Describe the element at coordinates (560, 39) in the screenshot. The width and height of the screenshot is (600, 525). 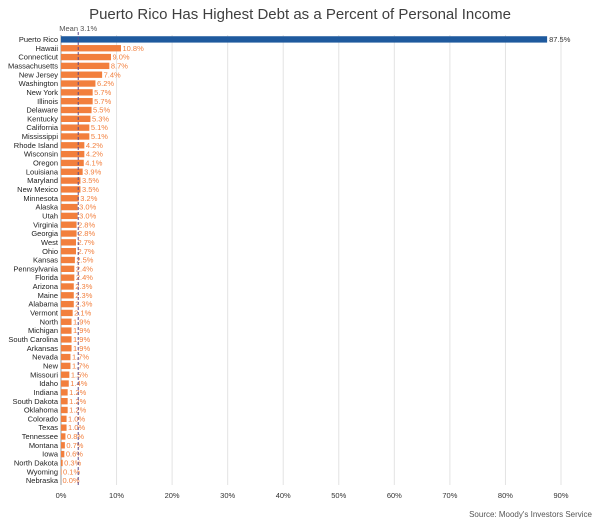
I see `data-label: 87.5%` at that location.